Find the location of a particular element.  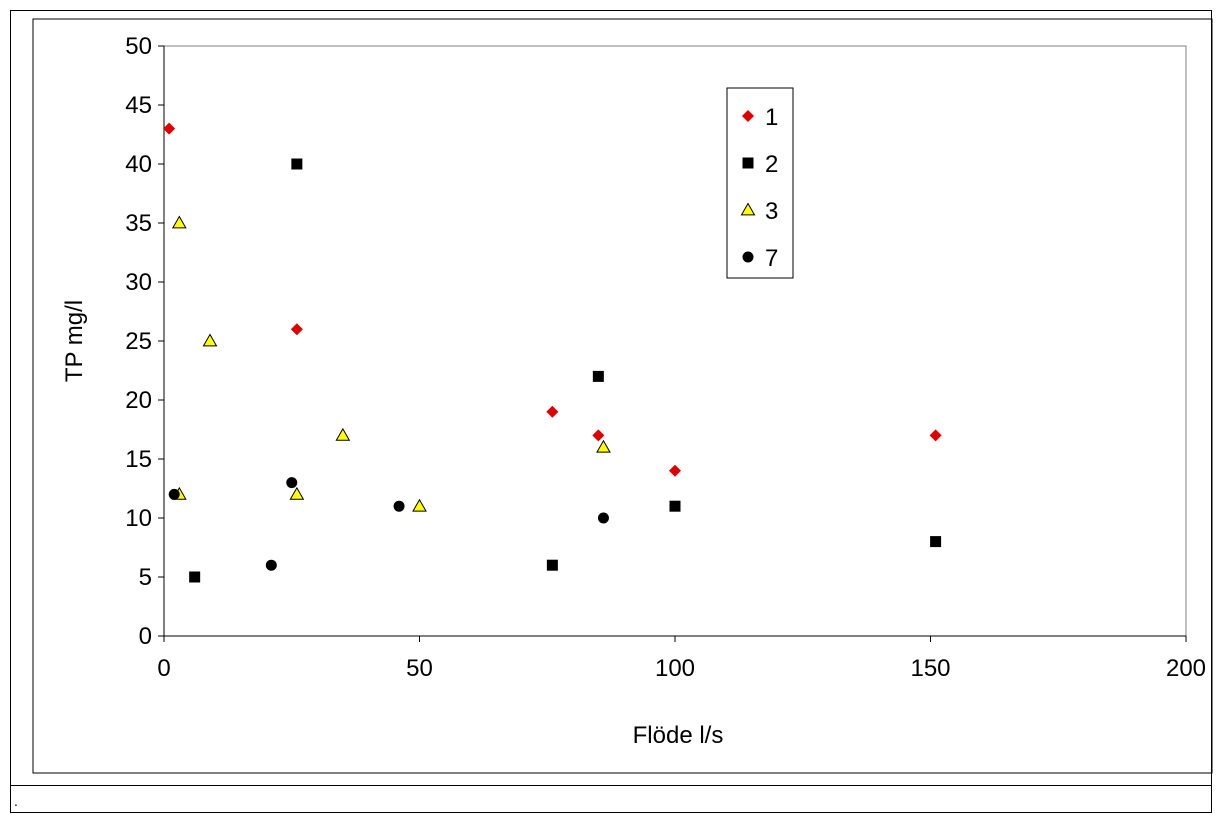

y-axis-title: TP mg/l is located at coordinates (74, 341).